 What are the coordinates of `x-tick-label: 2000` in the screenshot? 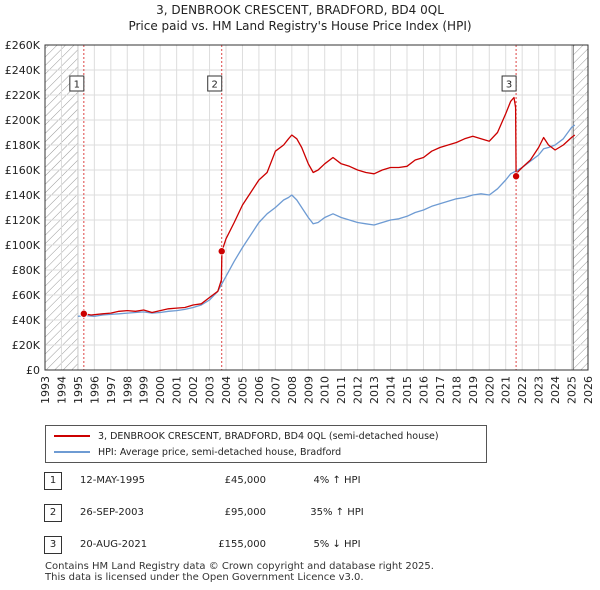 It's located at (160, 390).